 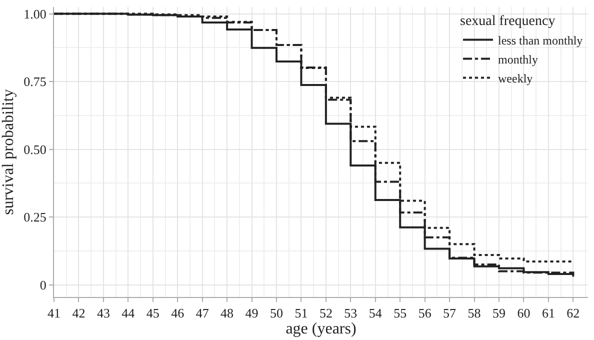 What do you see at coordinates (321, 329) in the screenshot?
I see `x-axis-title: age (years)` at bounding box center [321, 329].